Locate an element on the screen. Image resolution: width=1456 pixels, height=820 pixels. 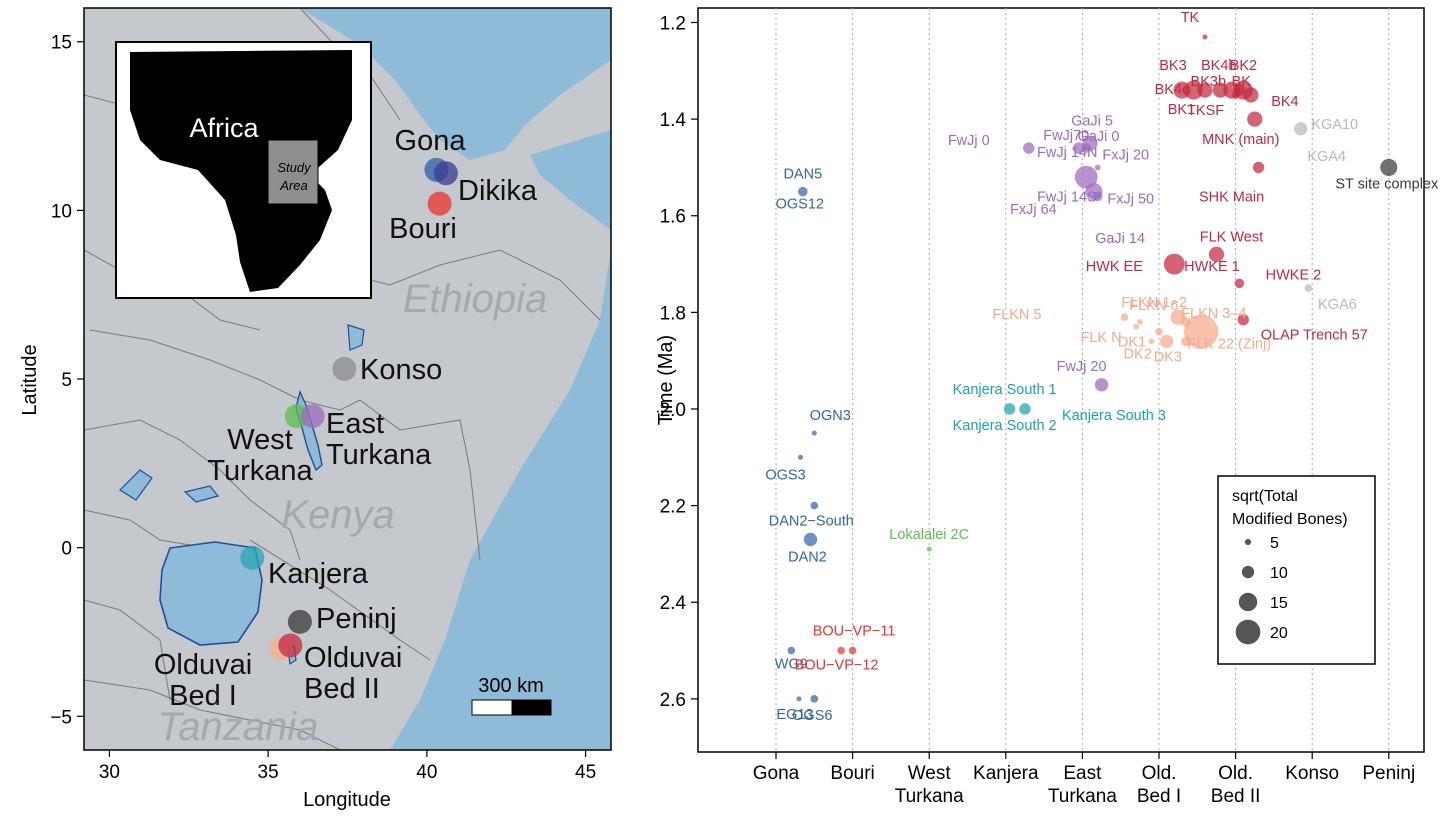
site-point-wg9 is located at coordinates (791, 650).